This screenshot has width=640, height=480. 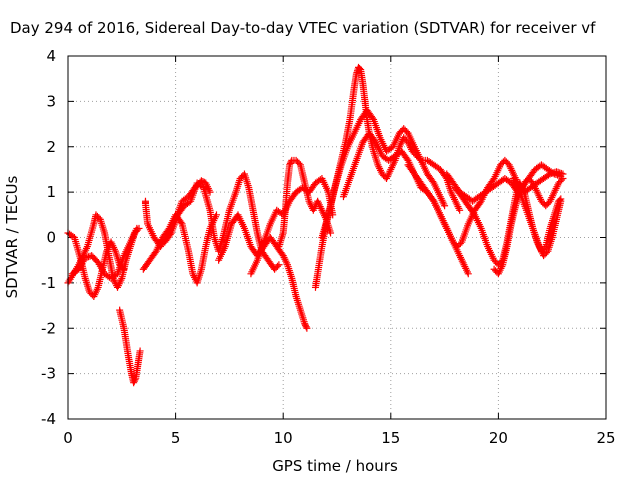 I want to click on y-tick-label: -2, so click(x=48, y=328).